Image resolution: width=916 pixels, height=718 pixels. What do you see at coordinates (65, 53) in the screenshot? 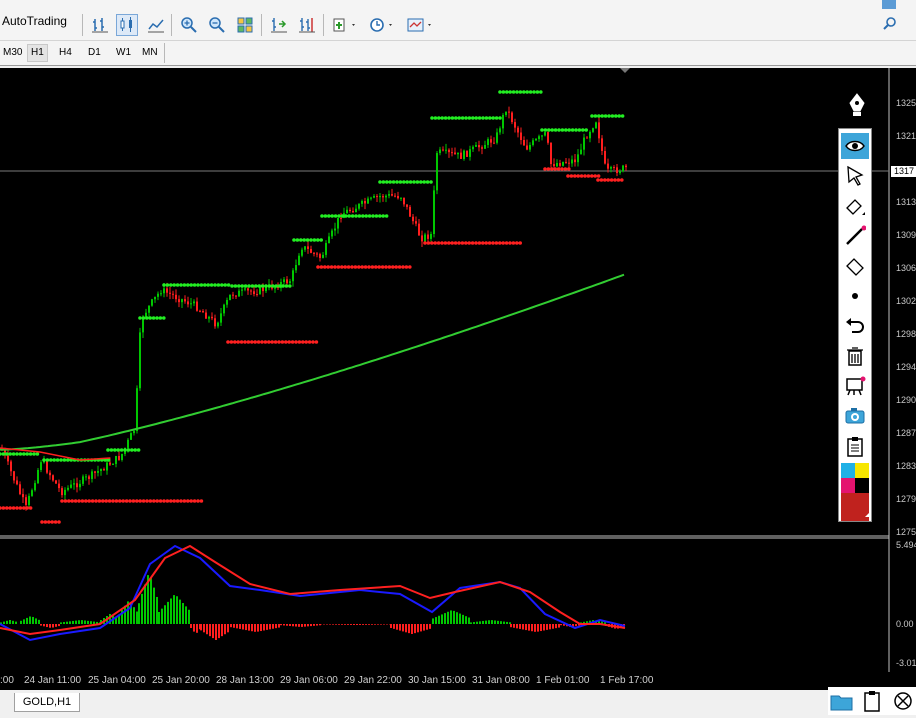
I see `timeframe-h4: H4` at bounding box center [65, 53].